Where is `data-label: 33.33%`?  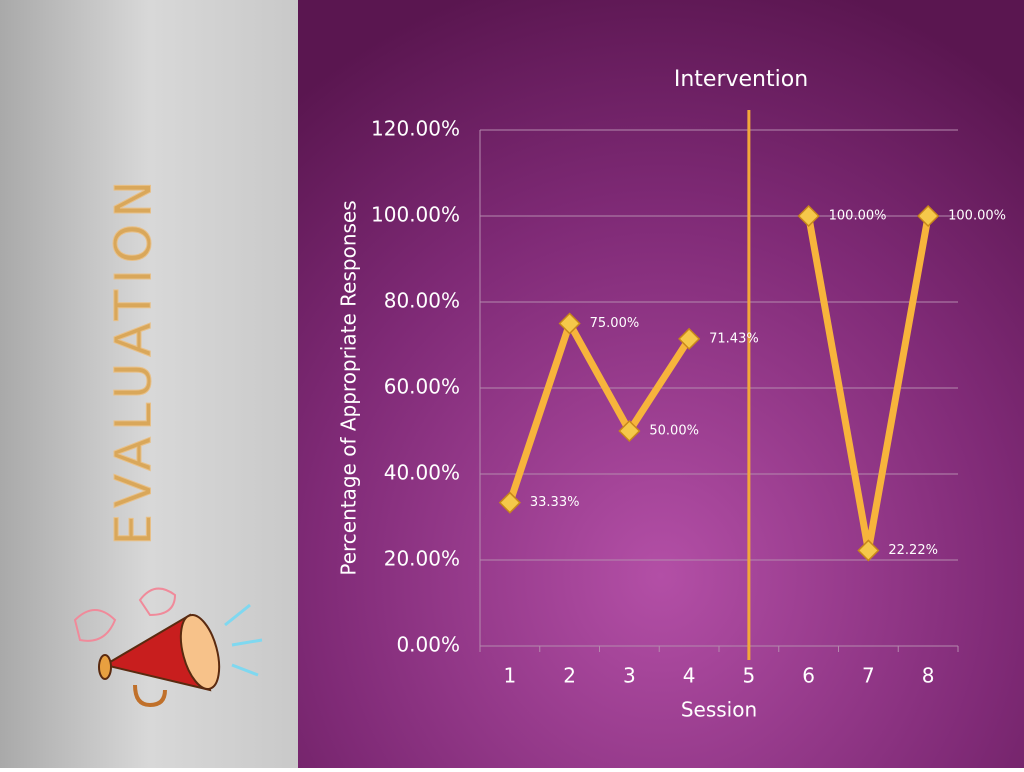
data-label: 33.33% is located at coordinates (555, 502).